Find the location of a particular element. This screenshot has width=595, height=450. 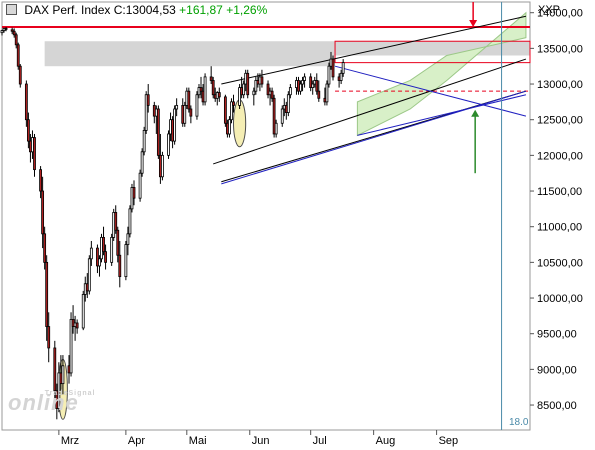

y-tick-label-4: 10500,00 is located at coordinates (560, 263).